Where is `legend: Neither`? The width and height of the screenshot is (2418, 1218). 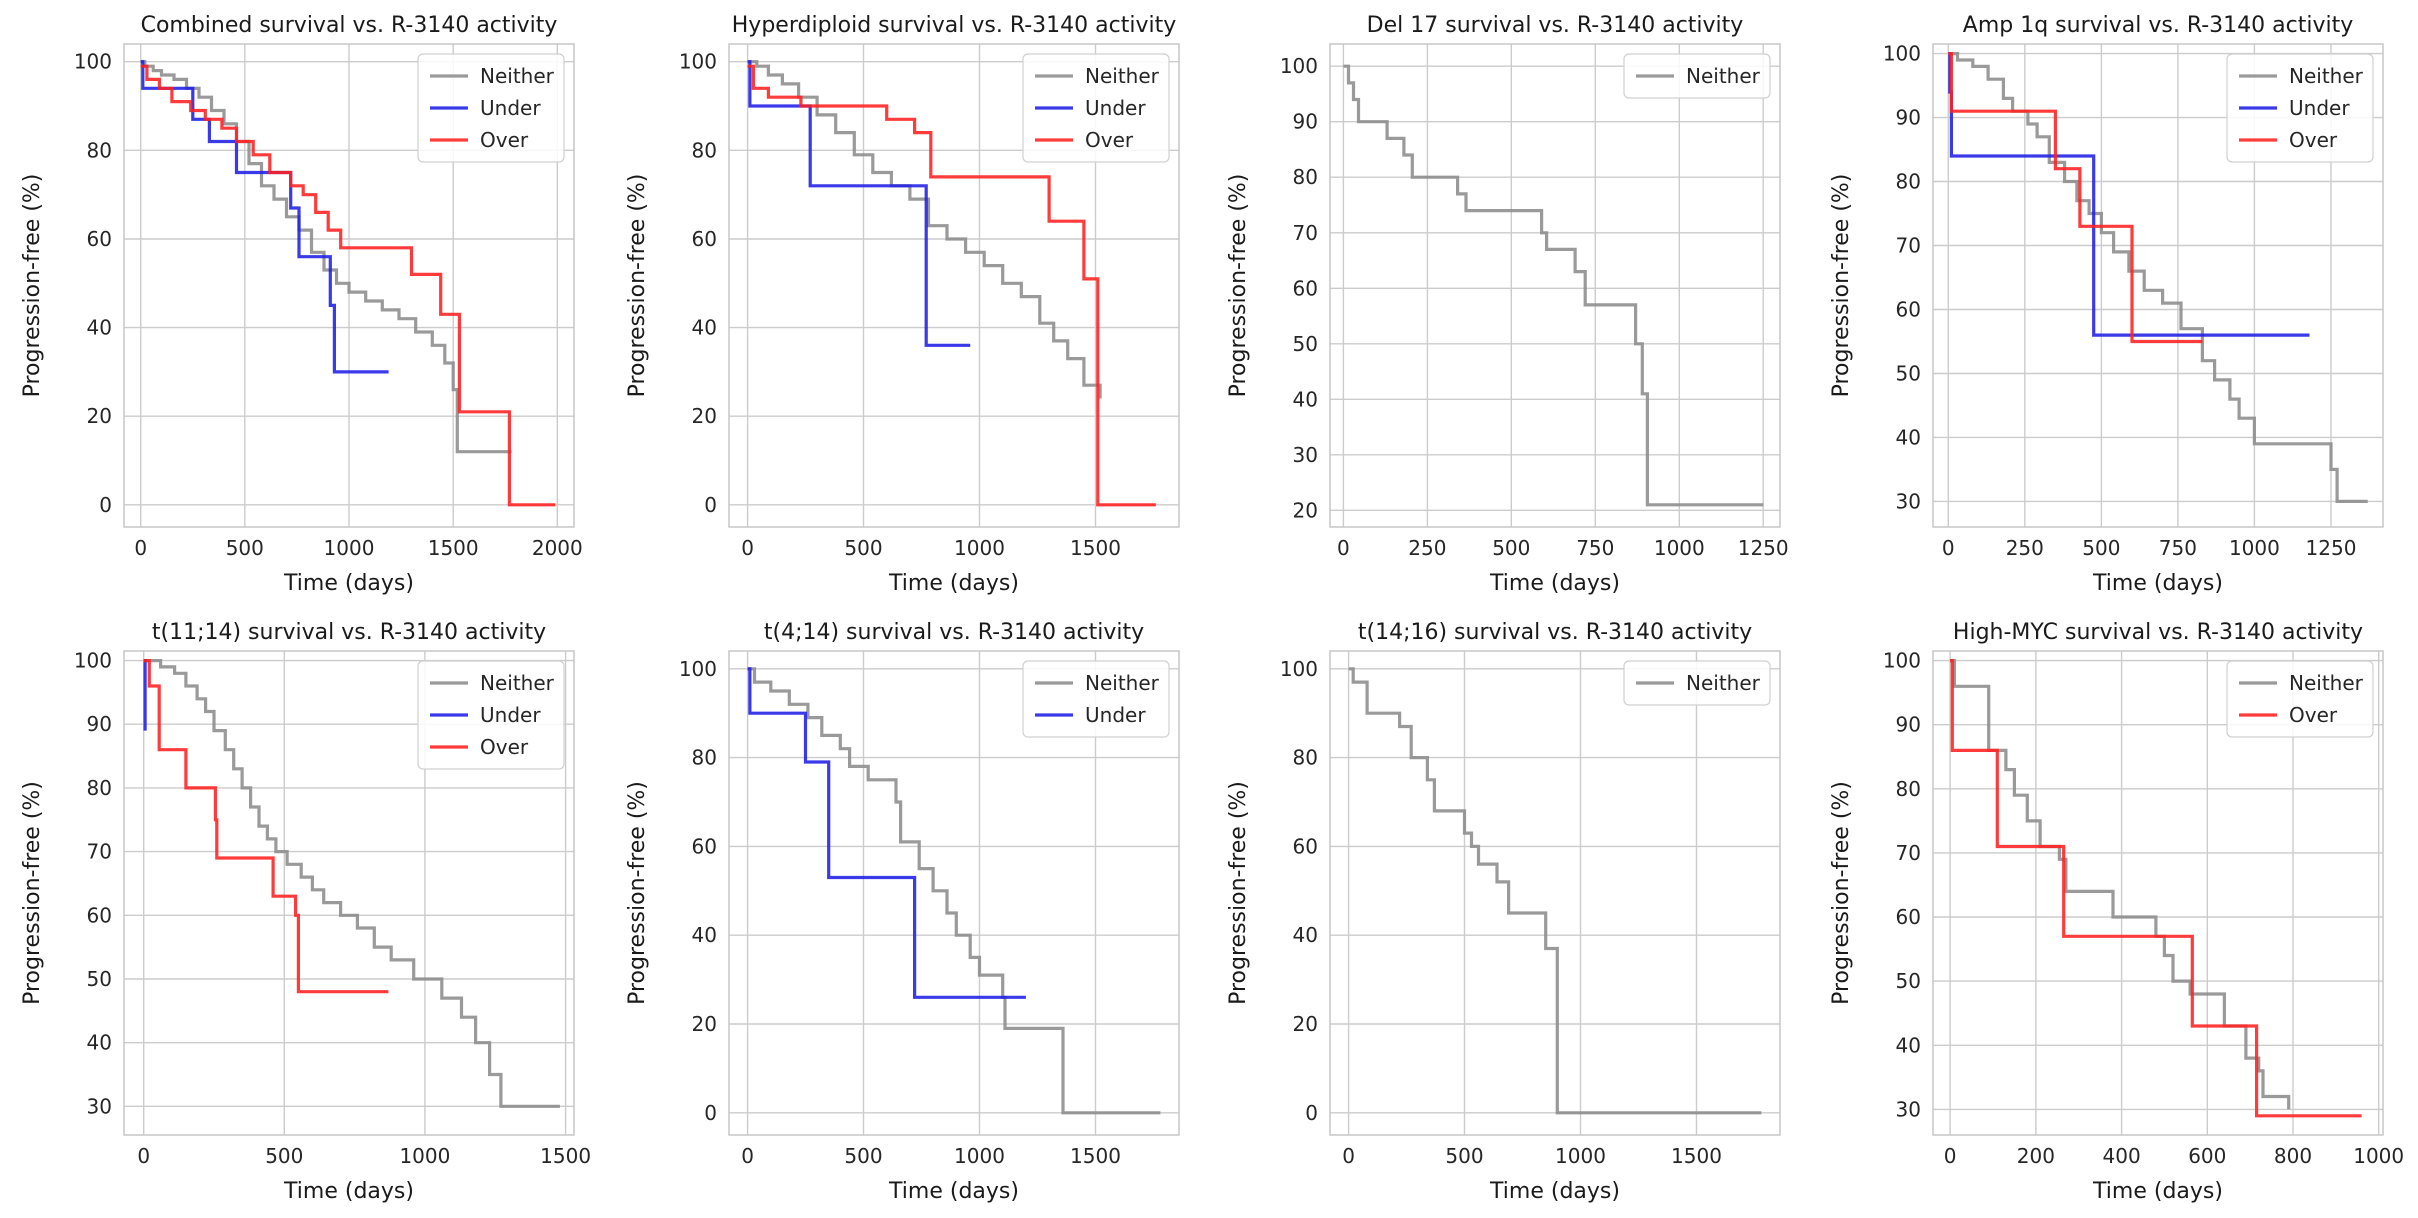
legend: Neither is located at coordinates (1697, 683).